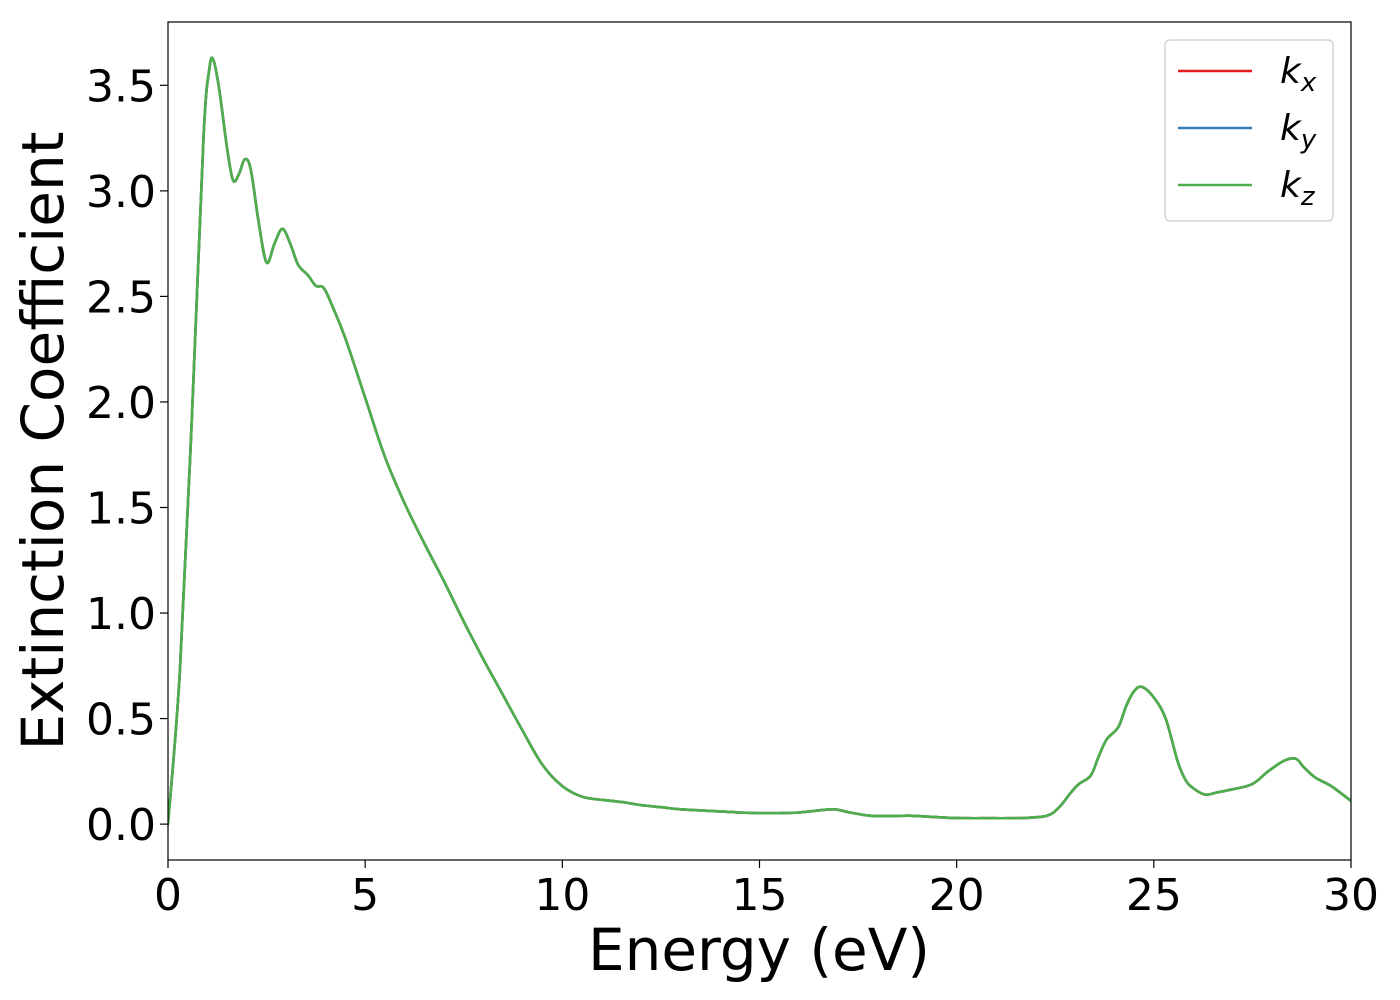  I want to click on x-tick-label: 0, so click(168, 895).